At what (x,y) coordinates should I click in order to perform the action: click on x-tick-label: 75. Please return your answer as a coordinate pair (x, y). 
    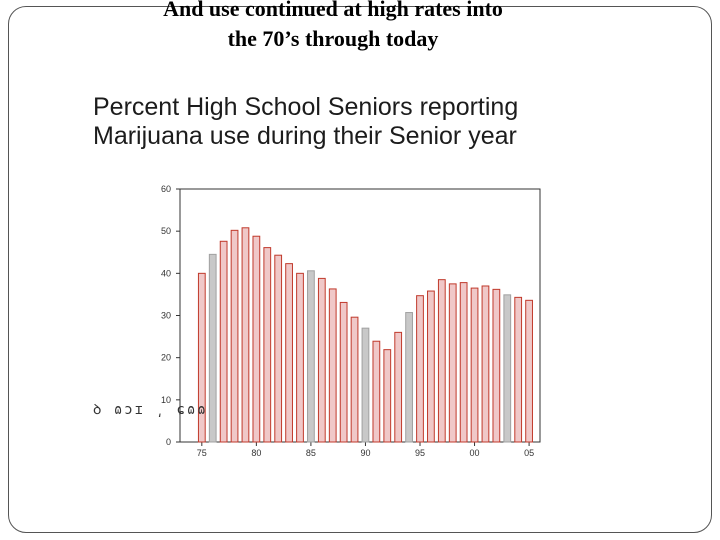
    Looking at the image, I should click on (202, 453).